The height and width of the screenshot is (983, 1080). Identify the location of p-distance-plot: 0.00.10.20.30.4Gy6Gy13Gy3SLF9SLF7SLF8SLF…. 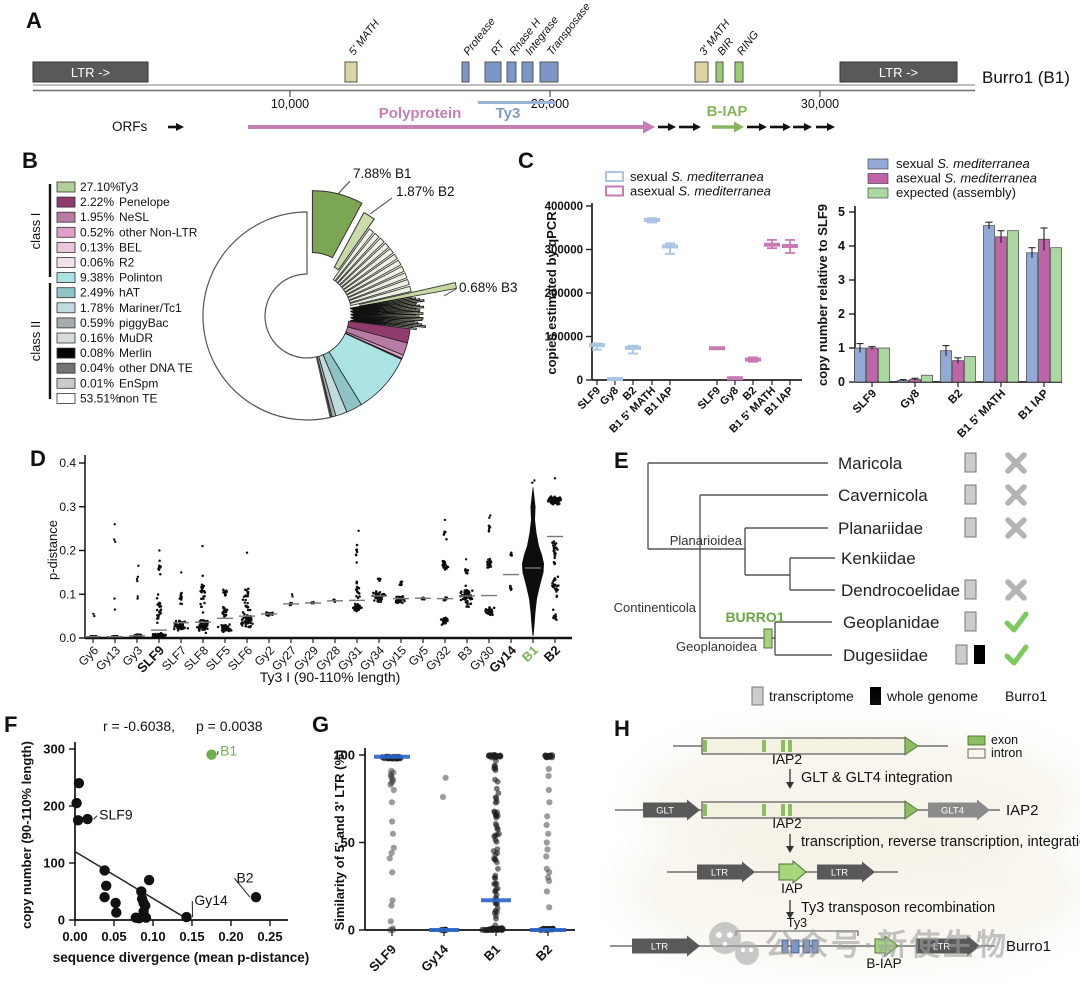
(308, 570).